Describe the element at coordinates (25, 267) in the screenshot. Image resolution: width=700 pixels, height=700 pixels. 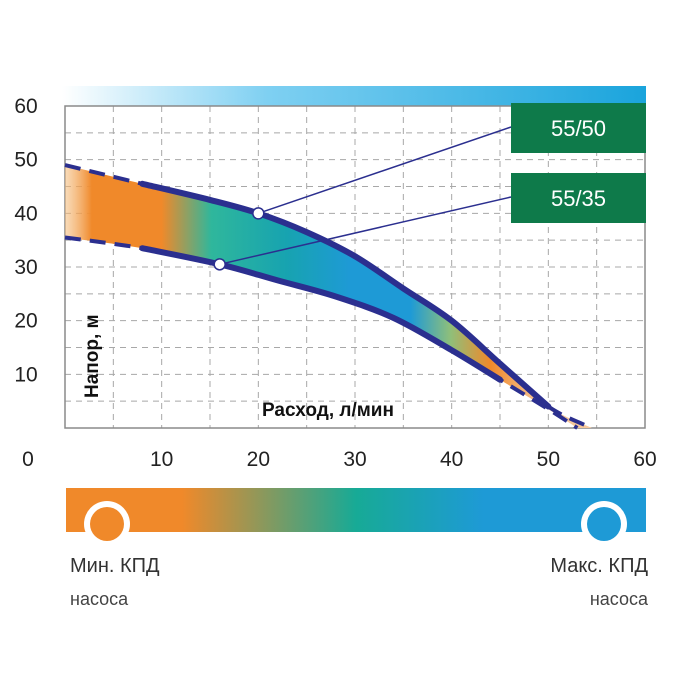
I see `y-tick-label: 30` at that location.